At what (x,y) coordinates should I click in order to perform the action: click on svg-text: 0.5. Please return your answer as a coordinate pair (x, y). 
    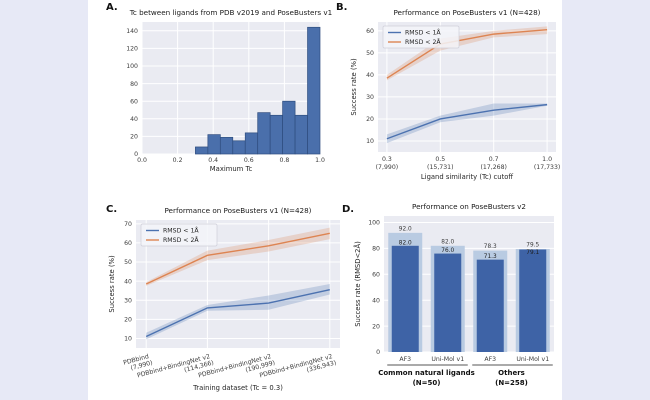
    Looking at the image, I should click on (440, 159).